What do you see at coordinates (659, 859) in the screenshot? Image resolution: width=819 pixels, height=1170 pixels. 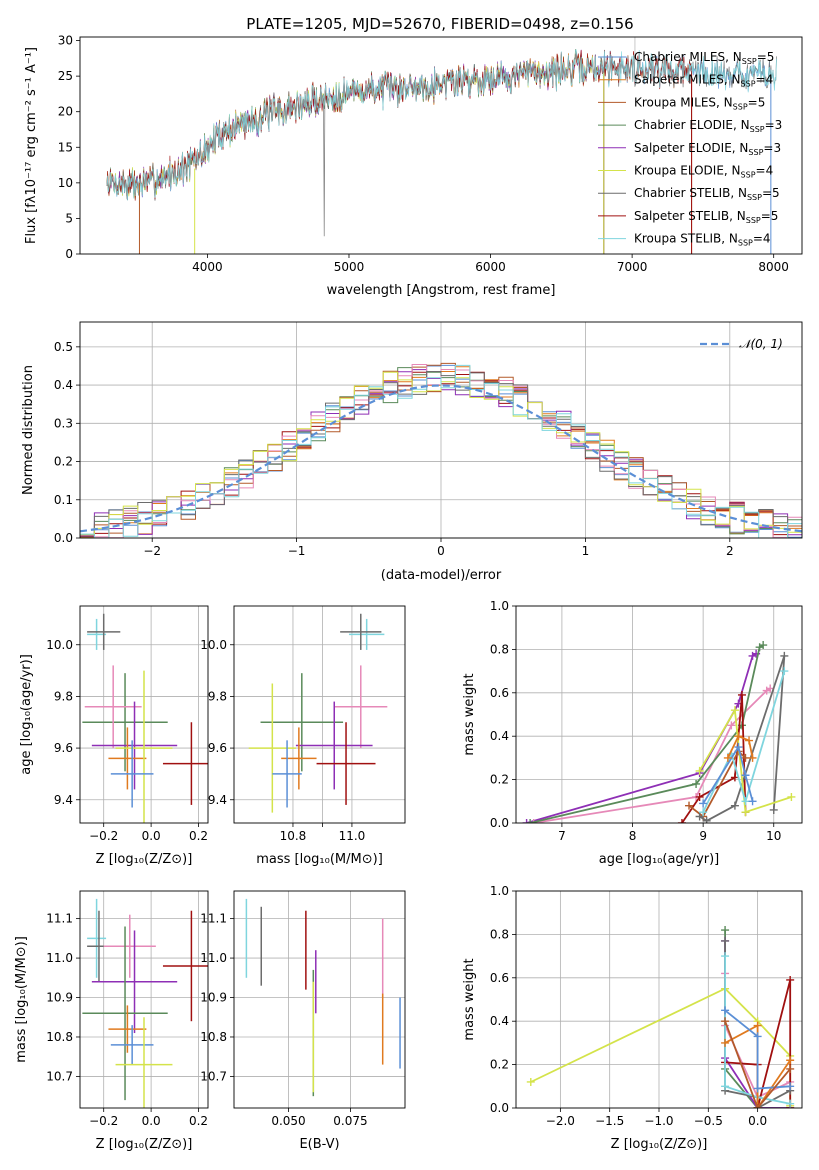 I see `x-axis-label: age [log₁₀(age/yr)]` at bounding box center [659, 859].